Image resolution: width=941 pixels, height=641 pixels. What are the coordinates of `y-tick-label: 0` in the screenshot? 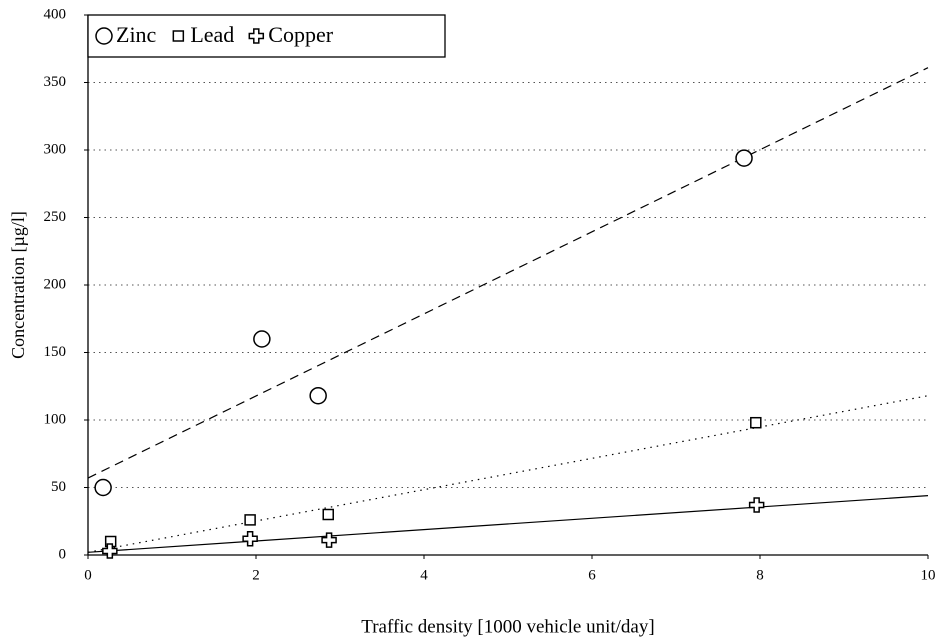 It's located at (63, 554).